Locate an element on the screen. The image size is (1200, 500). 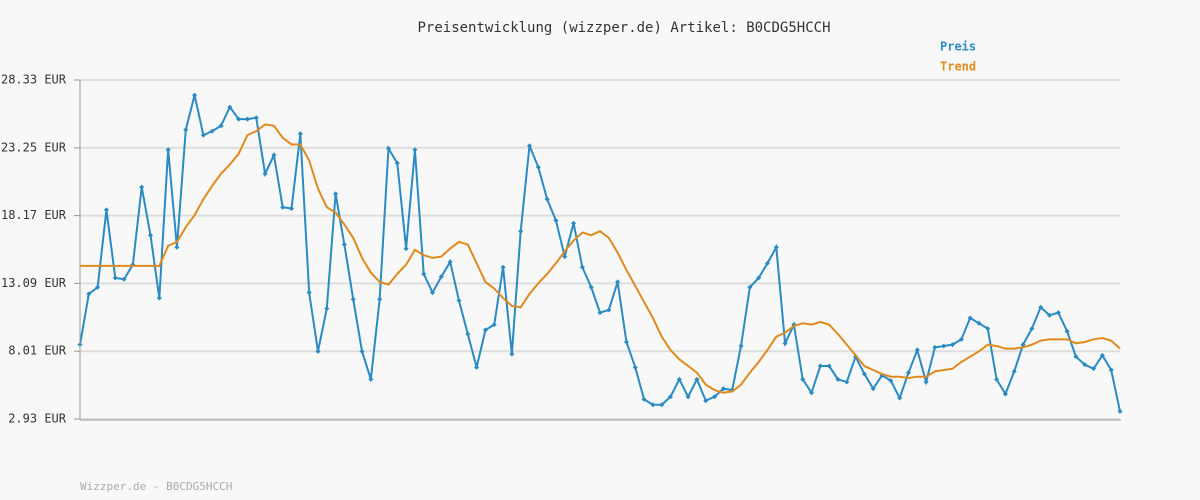
legend-entry: Trend is located at coordinates (958, 67).